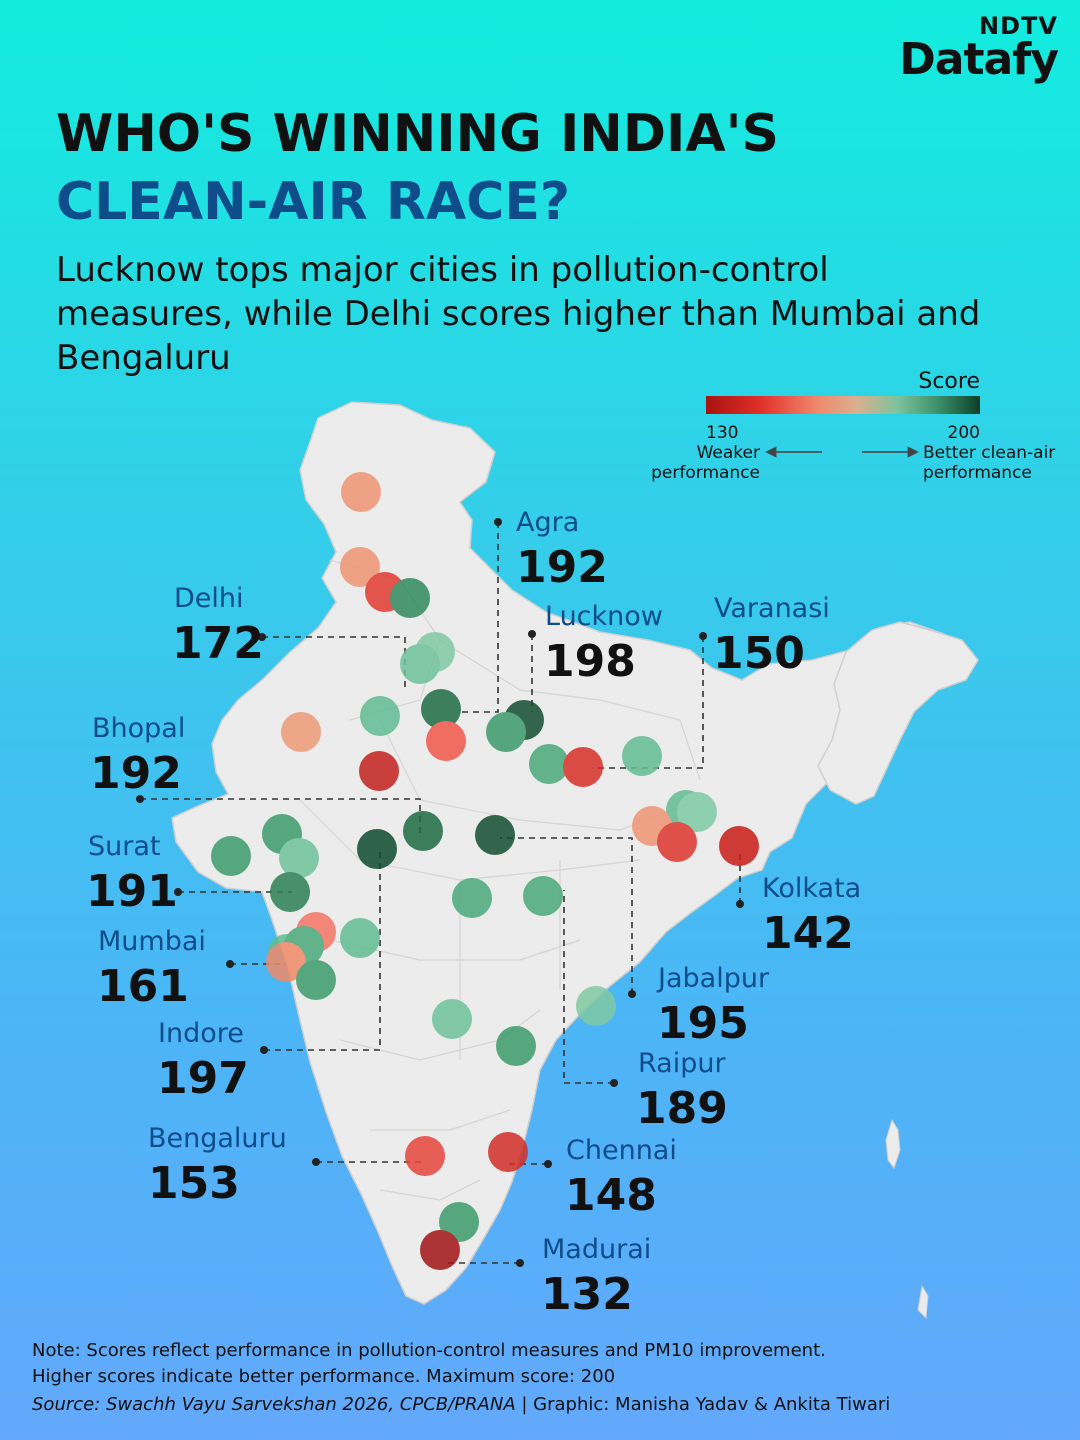 The image size is (1080, 1440). What do you see at coordinates (209, 598) in the screenshot?
I see `city-name-delhi: Delhi` at bounding box center [209, 598].